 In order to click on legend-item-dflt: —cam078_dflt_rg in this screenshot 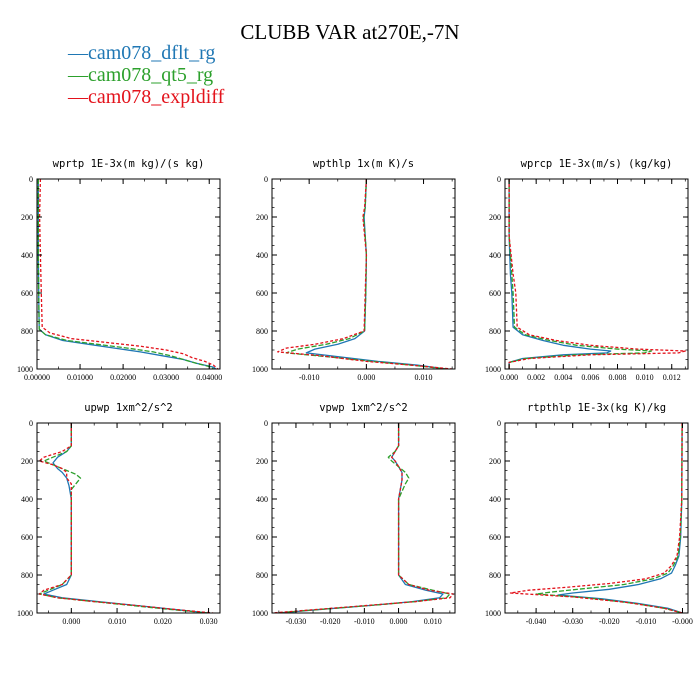, I will do `click(141, 53)`.